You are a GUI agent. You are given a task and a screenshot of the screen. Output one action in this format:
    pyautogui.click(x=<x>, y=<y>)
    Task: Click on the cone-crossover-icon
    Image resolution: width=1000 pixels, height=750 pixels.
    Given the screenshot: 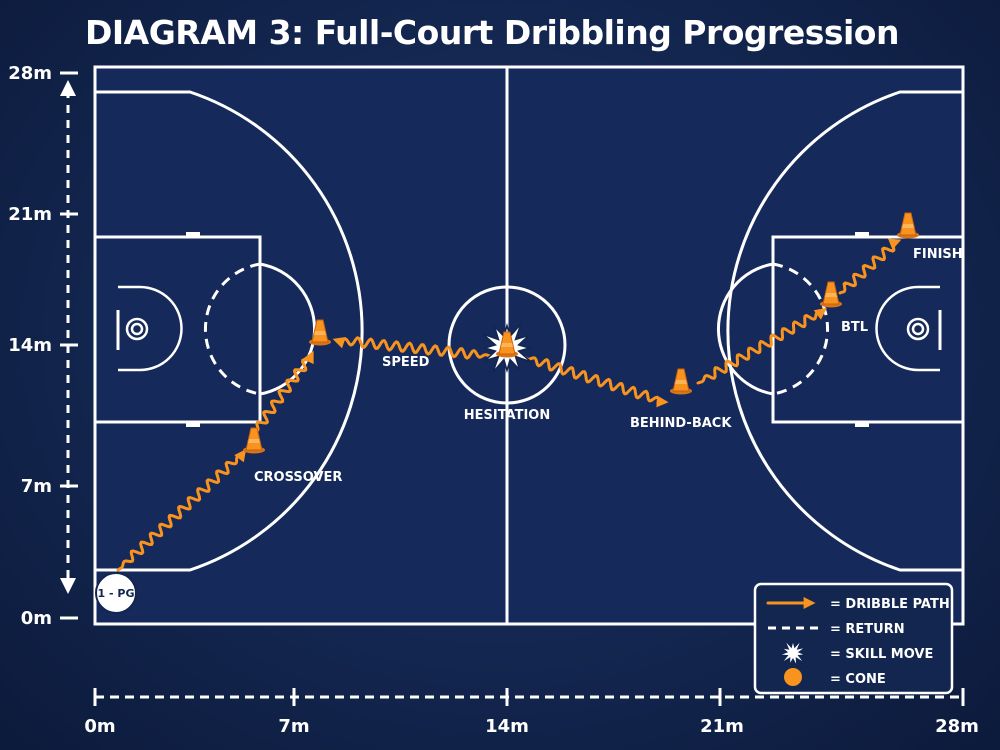 What is the action you would take?
    pyautogui.click(x=254, y=440)
    